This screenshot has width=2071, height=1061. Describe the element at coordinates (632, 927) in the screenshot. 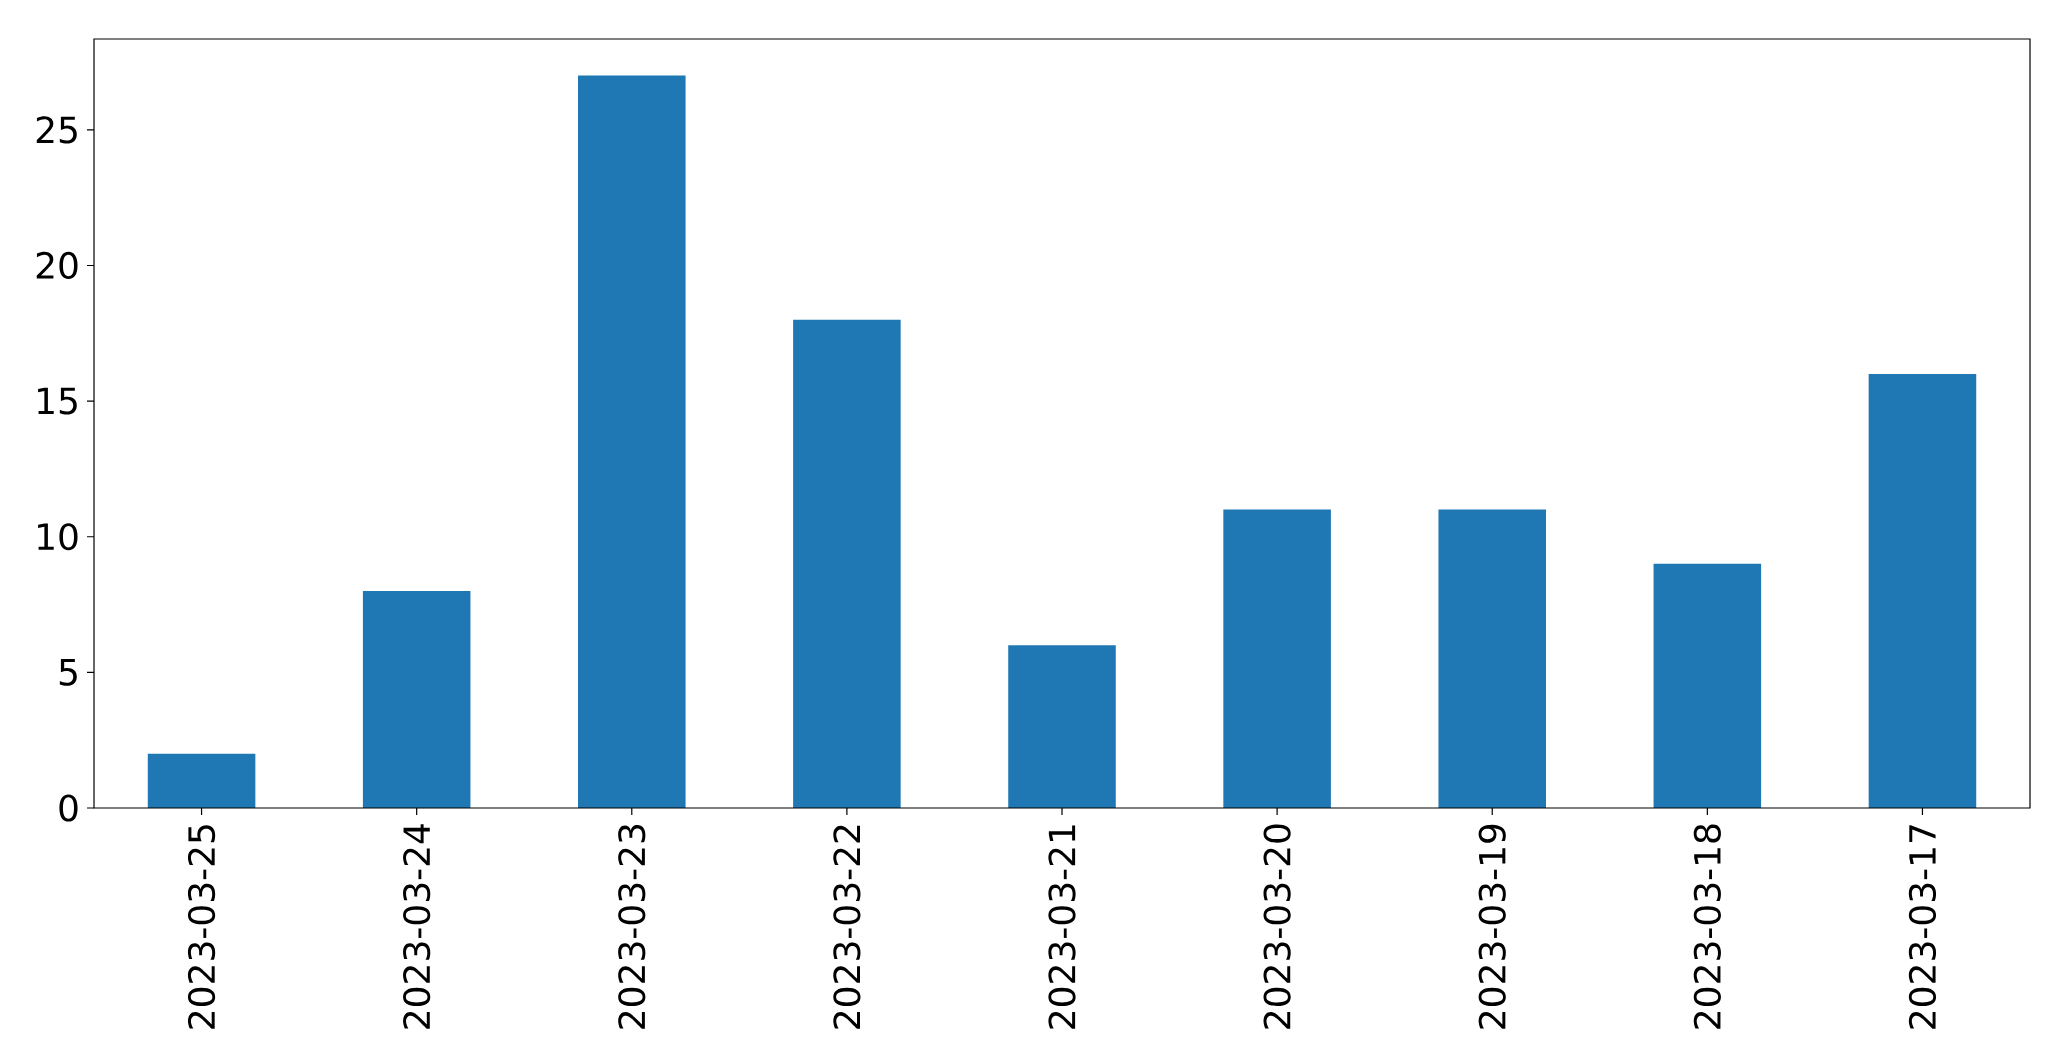

I see `x-tick-label: 2023-03-23` at that location.